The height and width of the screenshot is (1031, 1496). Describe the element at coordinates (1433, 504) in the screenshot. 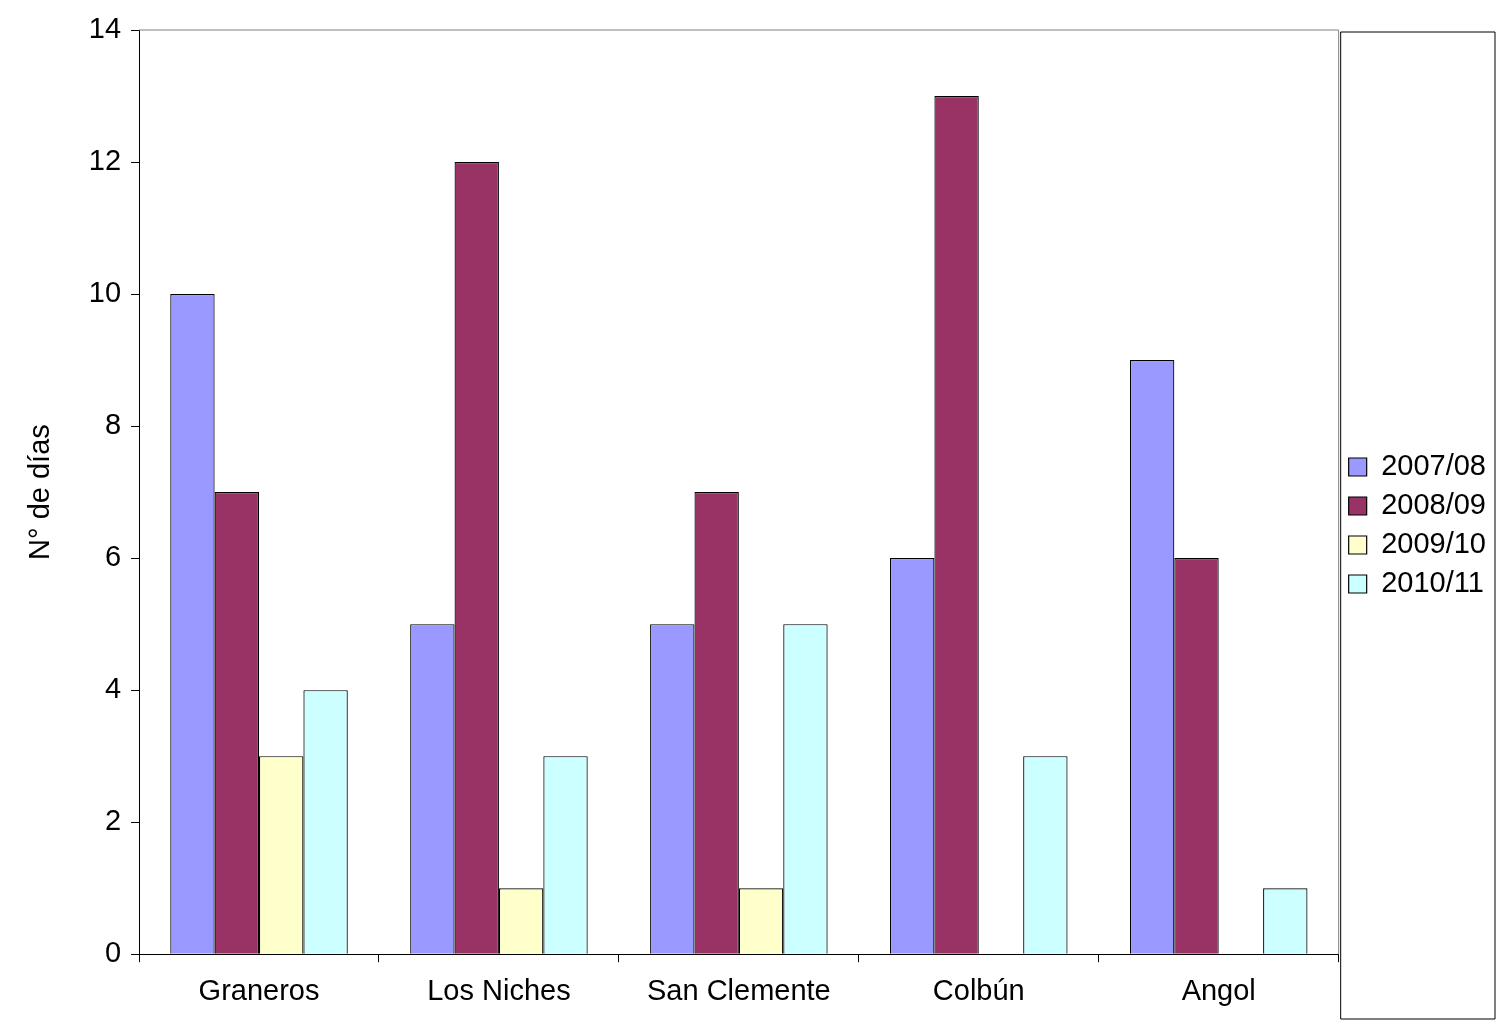

I see `legend-label: 2008/09` at that location.